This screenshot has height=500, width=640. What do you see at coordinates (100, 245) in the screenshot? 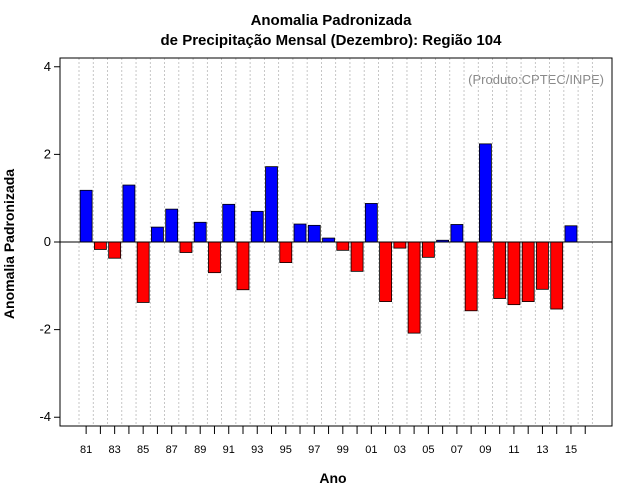
I see `bar-1982` at bounding box center [100, 245].